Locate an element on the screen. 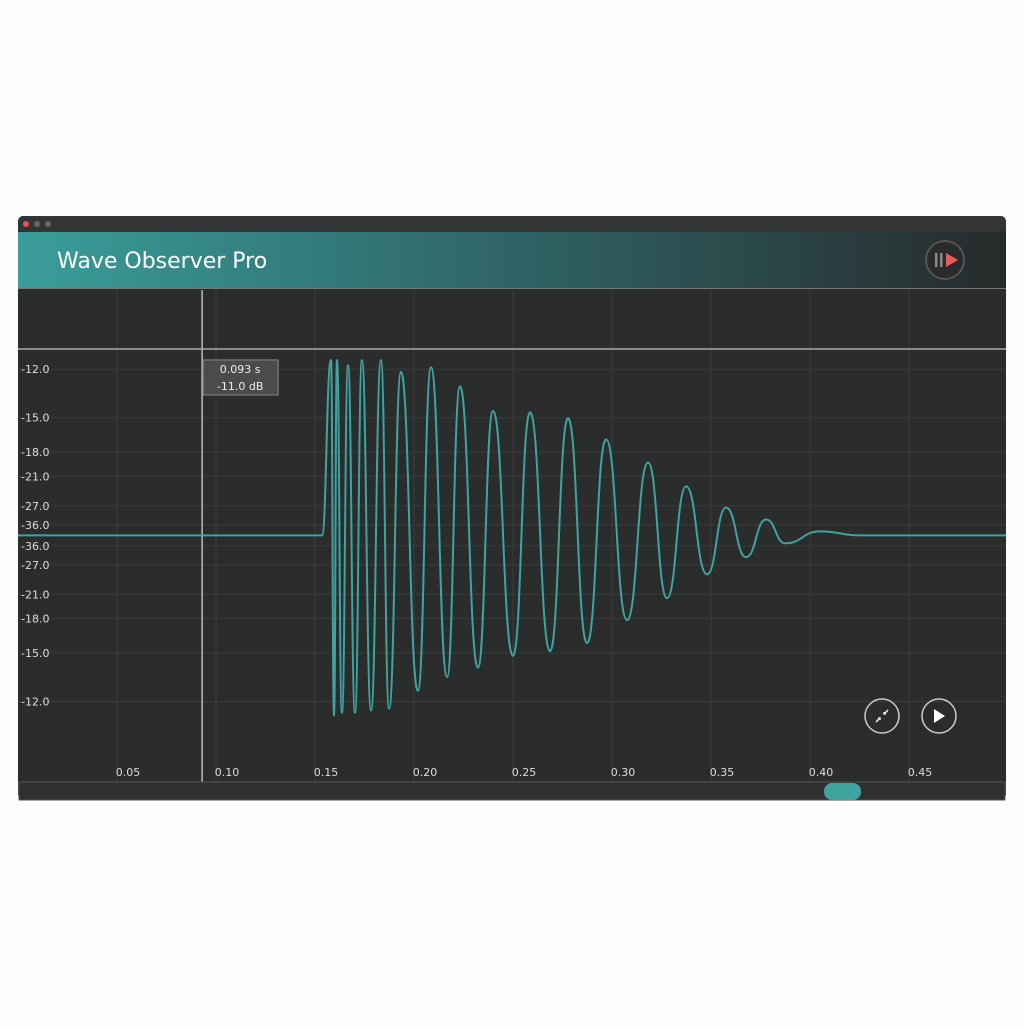 The image size is (1024, 1028). zoom-dot is located at coordinates (48, 224).